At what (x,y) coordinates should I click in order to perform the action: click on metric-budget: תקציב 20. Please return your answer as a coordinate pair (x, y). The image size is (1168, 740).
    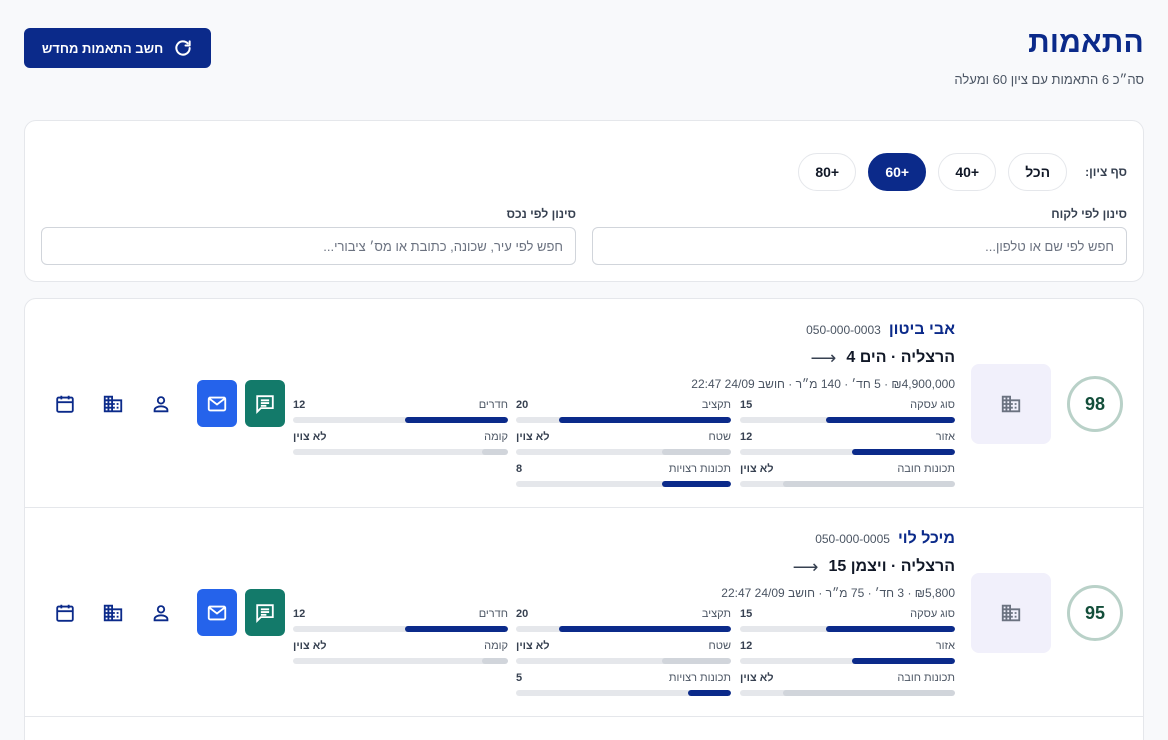
    Looking at the image, I should click on (623, 411).